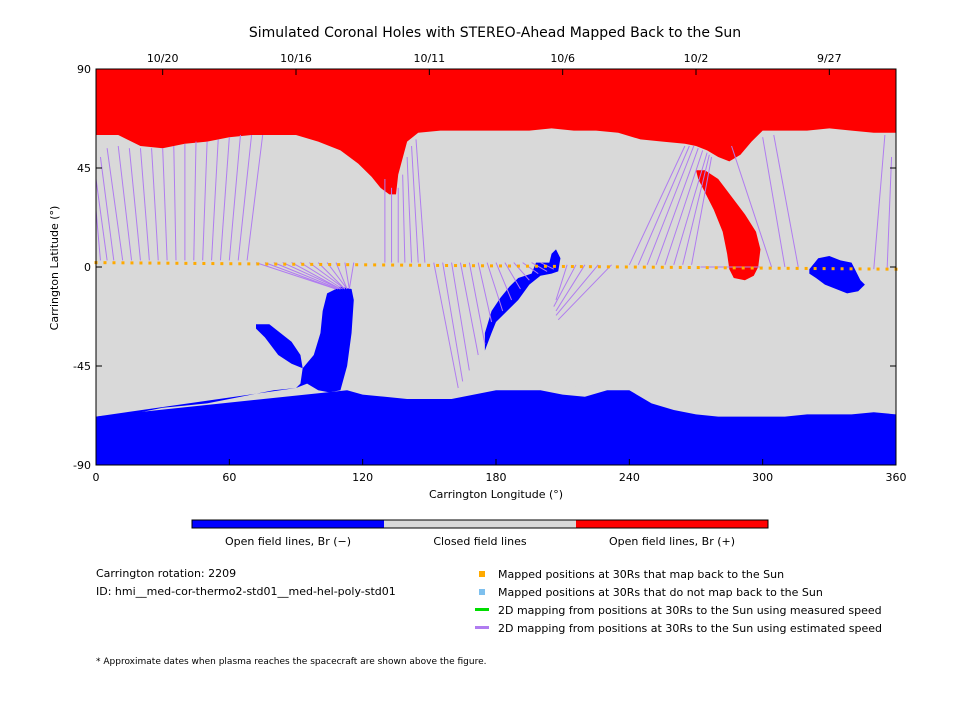 This screenshot has width=960, height=720. Describe the element at coordinates (166, 573) in the screenshot. I see `carrington-rotation-label: Carrington rotation: 2209` at that location.